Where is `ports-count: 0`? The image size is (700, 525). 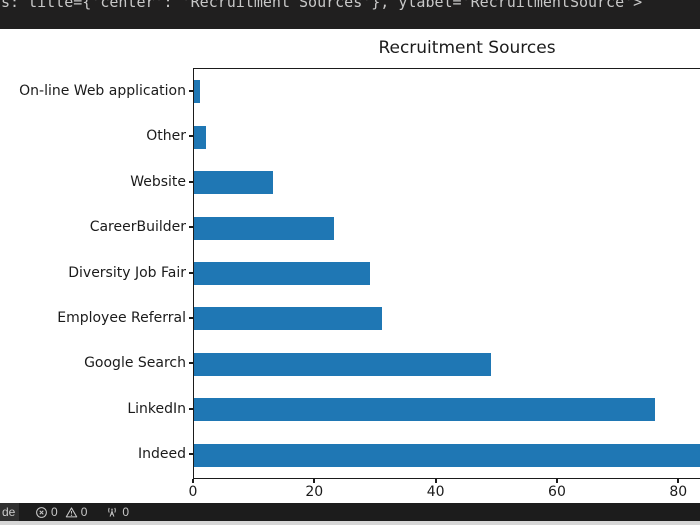 ports-count: 0 is located at coordinates (126, 512).